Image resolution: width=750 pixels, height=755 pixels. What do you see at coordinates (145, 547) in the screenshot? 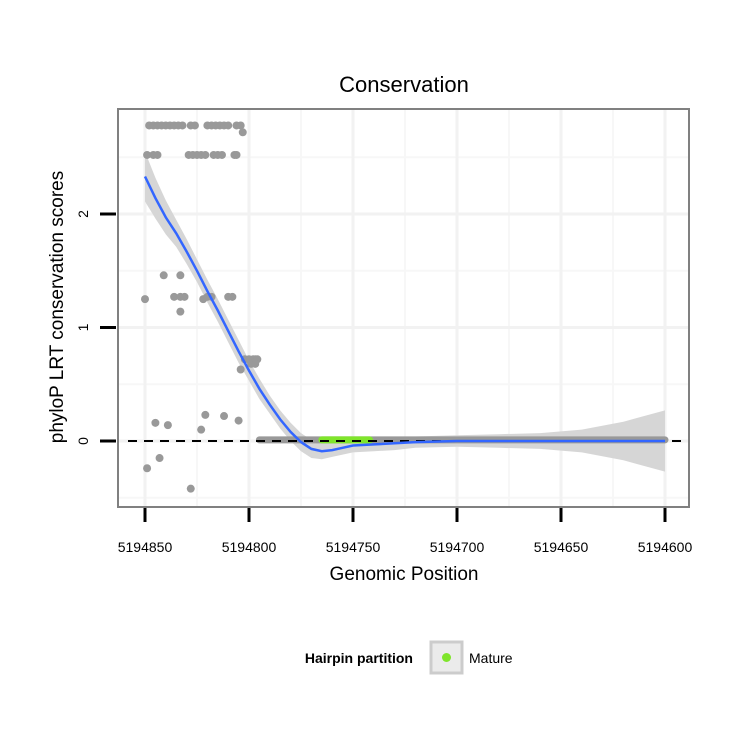
I see `x-tick-label: 5194850` at bounding box center [145, 547].